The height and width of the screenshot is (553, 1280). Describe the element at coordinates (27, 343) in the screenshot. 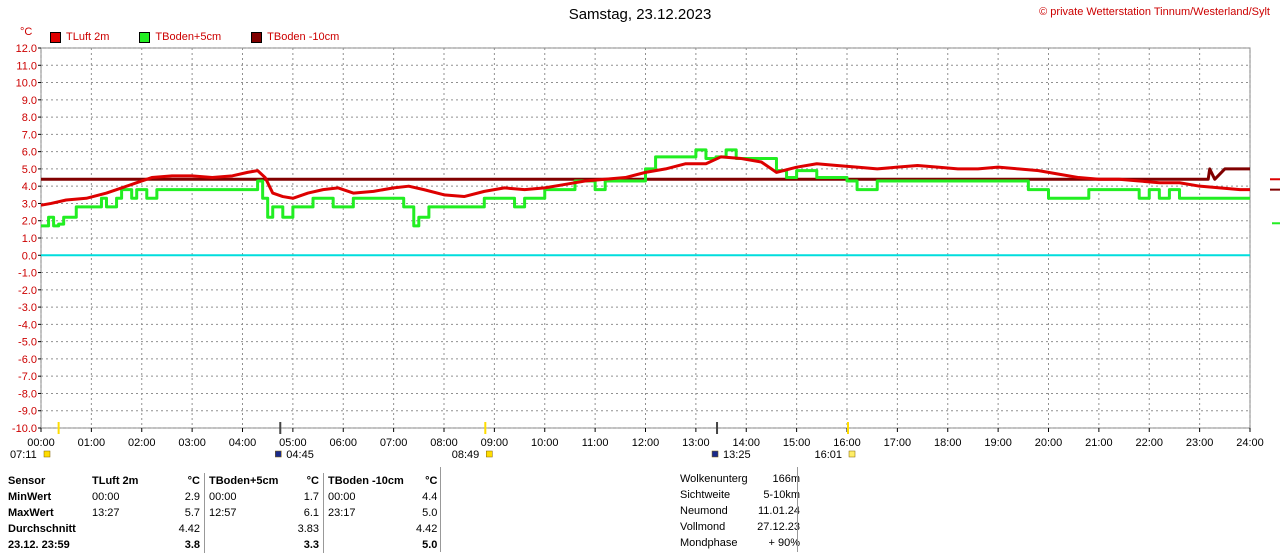

I see `y-tick-label: -5.0` at that location.